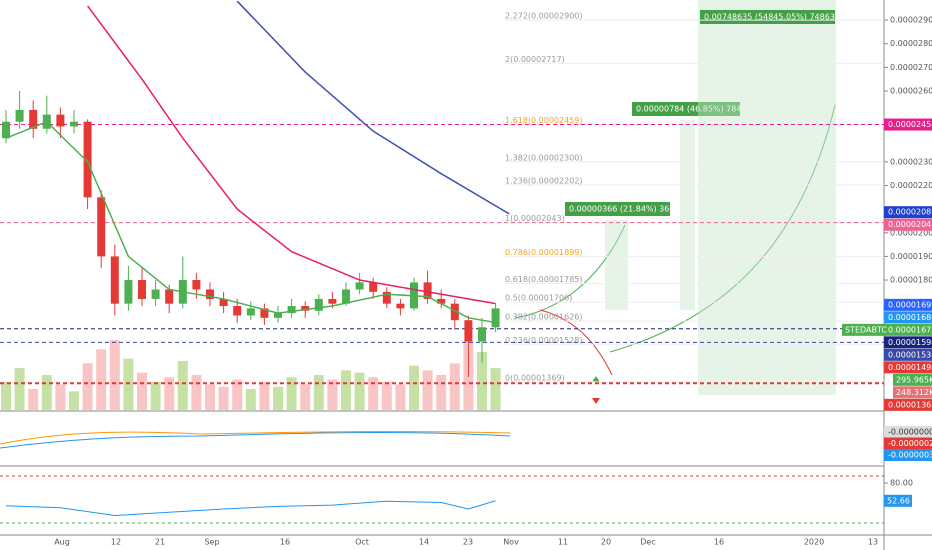  Describe the element at coordinates (910, 342) in the screenshot. I see `price-tag-label: 0.00001594` at that location.